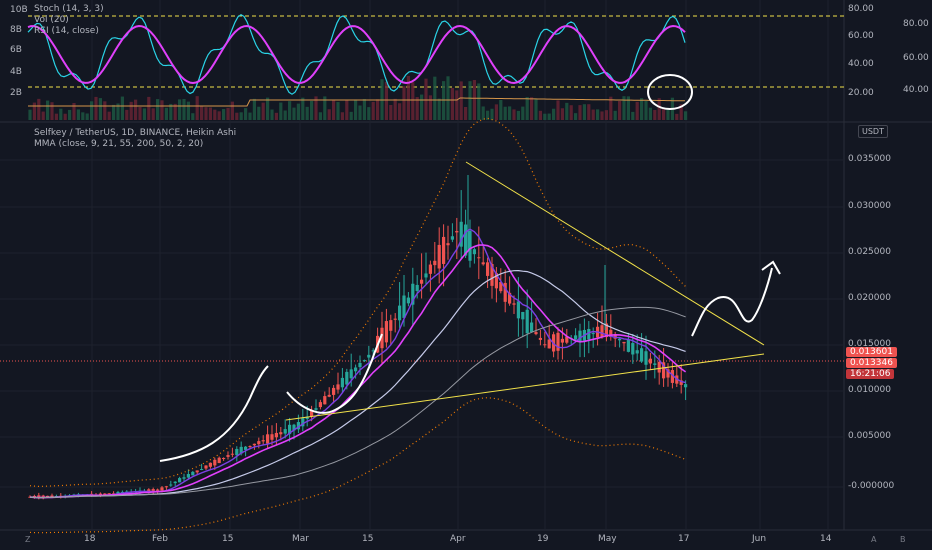 This screenshot has width=932, height=550. I want to click on ascending-trendline, so click(525, 387).